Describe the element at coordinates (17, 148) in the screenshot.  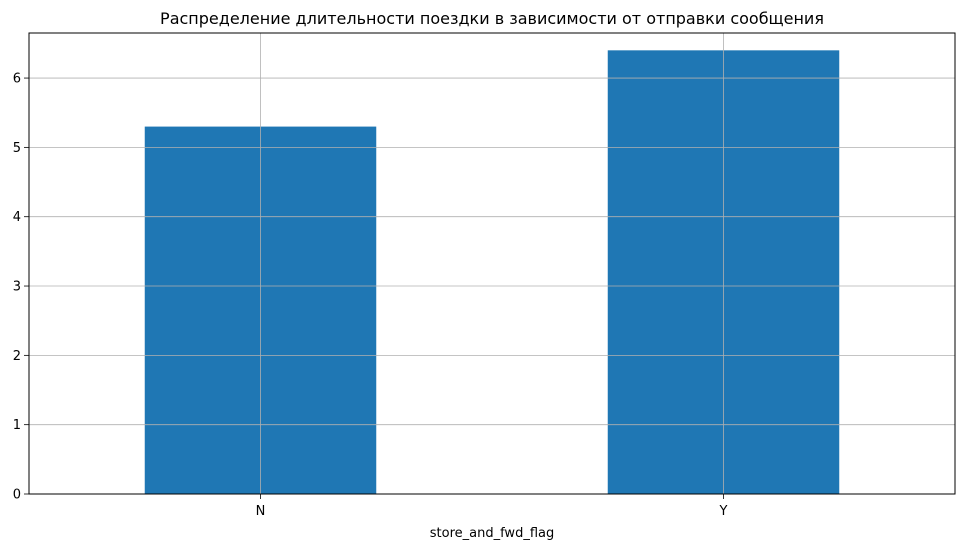
I see `y-tick-label: 5` at that location.